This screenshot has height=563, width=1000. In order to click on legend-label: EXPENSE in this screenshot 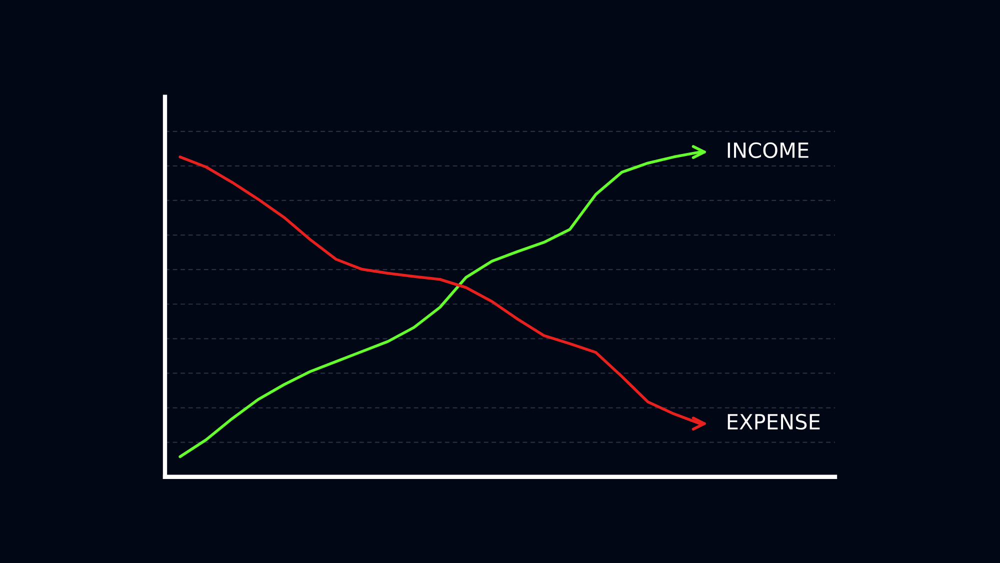, I will do `click(774, 422)`.